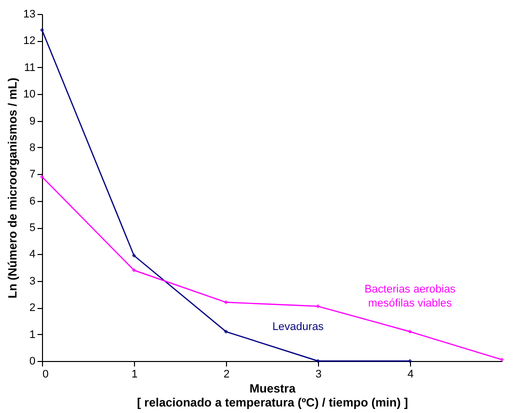  Describe the element at coordinates (32, 228) in the screenshot. I see `y-tick-label: 5` at that location.